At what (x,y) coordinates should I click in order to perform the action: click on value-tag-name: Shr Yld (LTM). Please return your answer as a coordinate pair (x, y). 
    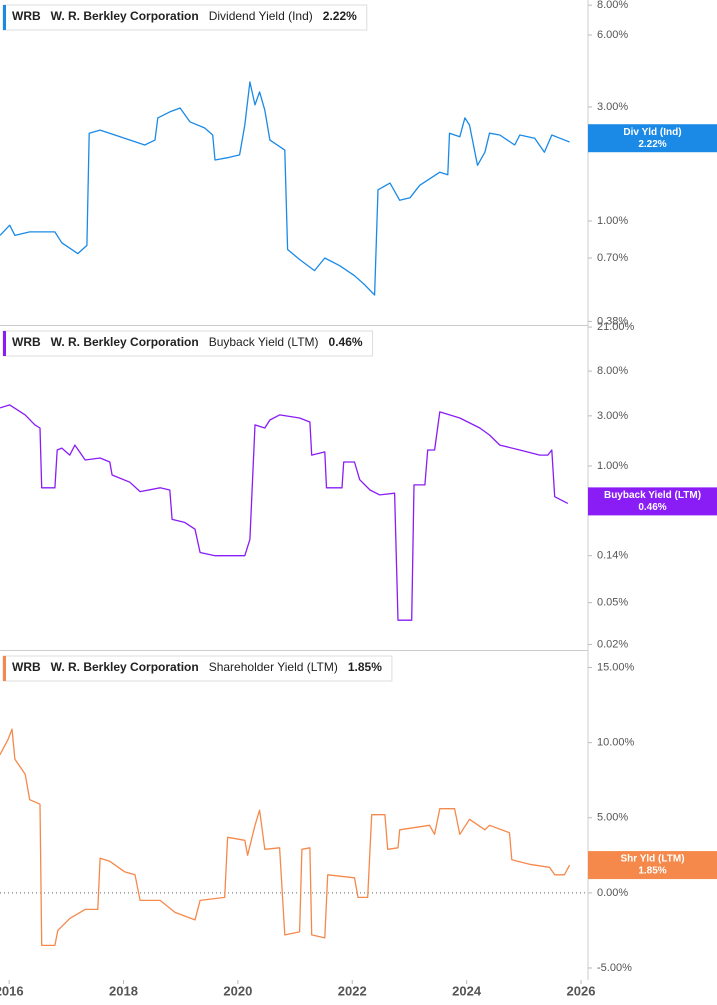
    Looking at the image, I should click on (652, 859).